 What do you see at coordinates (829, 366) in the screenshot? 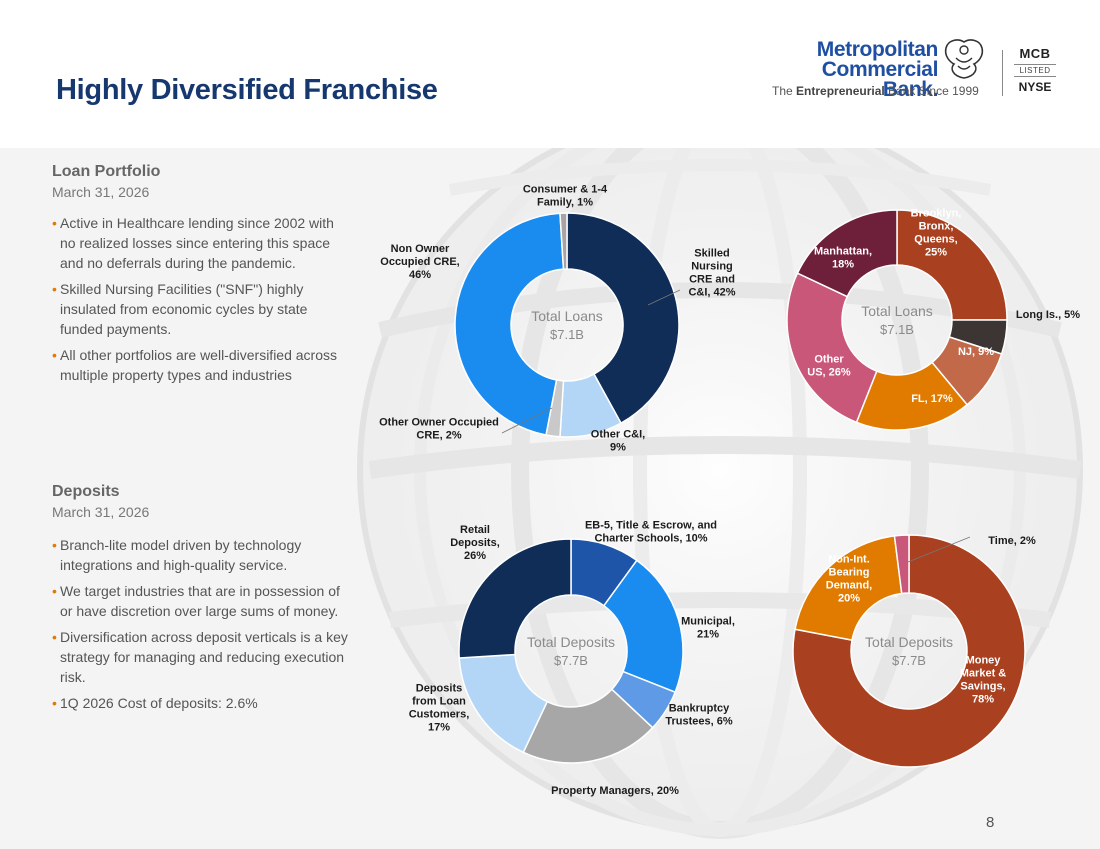
I see `slice-label: Other US, 26%` at bounding box center [829, 366].